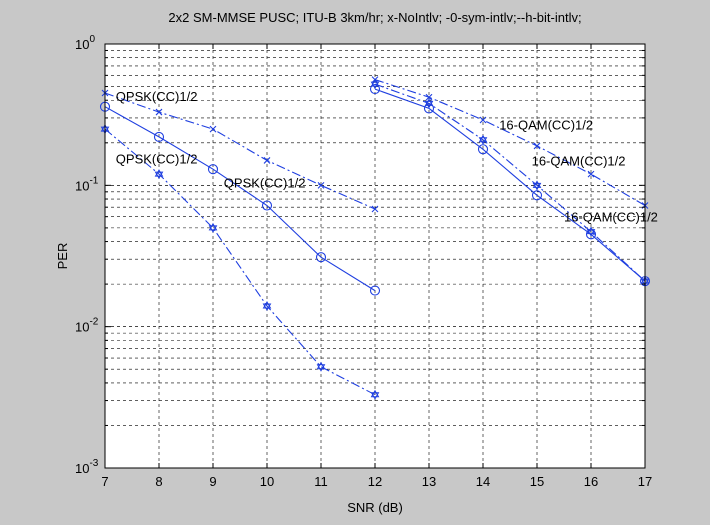  What do you see at coordinates (87, 184) in the screenshot?
I see `y-tick-label: 10⁻¹` at bounding box center [87, 184].